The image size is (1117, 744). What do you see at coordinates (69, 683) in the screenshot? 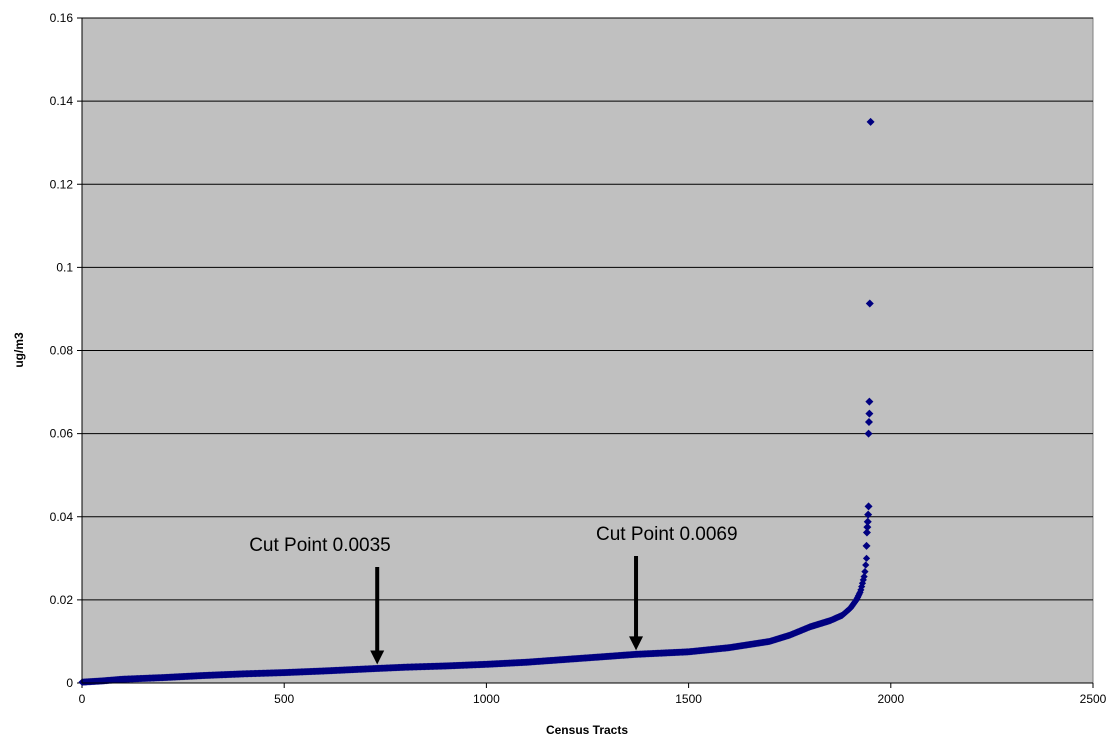
I see `y-tick-label: 0` at bounding box center [69, 683].